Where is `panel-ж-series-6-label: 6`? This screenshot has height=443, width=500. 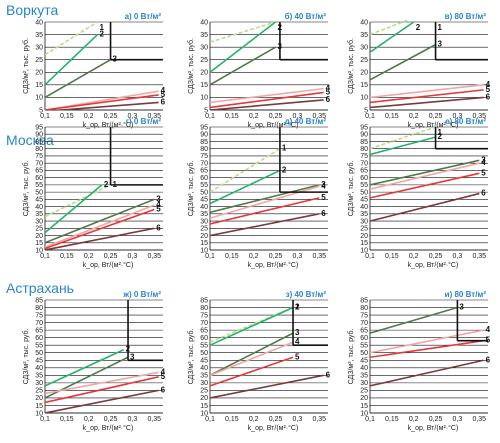 panel-ж-series-6-label: 6 is located at coordinates (163, 389).